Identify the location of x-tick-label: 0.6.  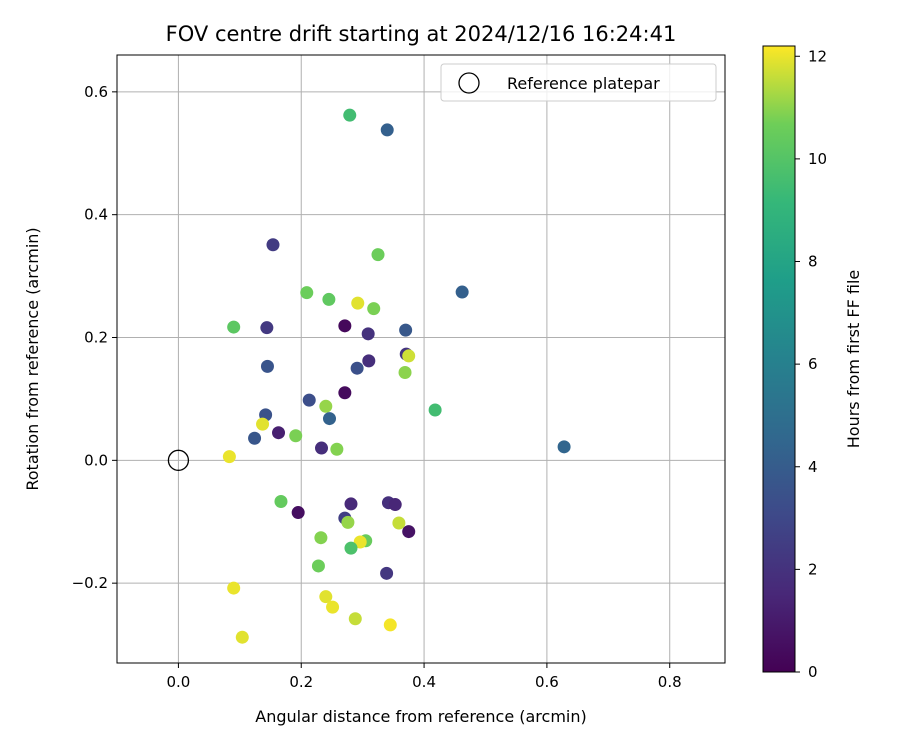
(547, 682).